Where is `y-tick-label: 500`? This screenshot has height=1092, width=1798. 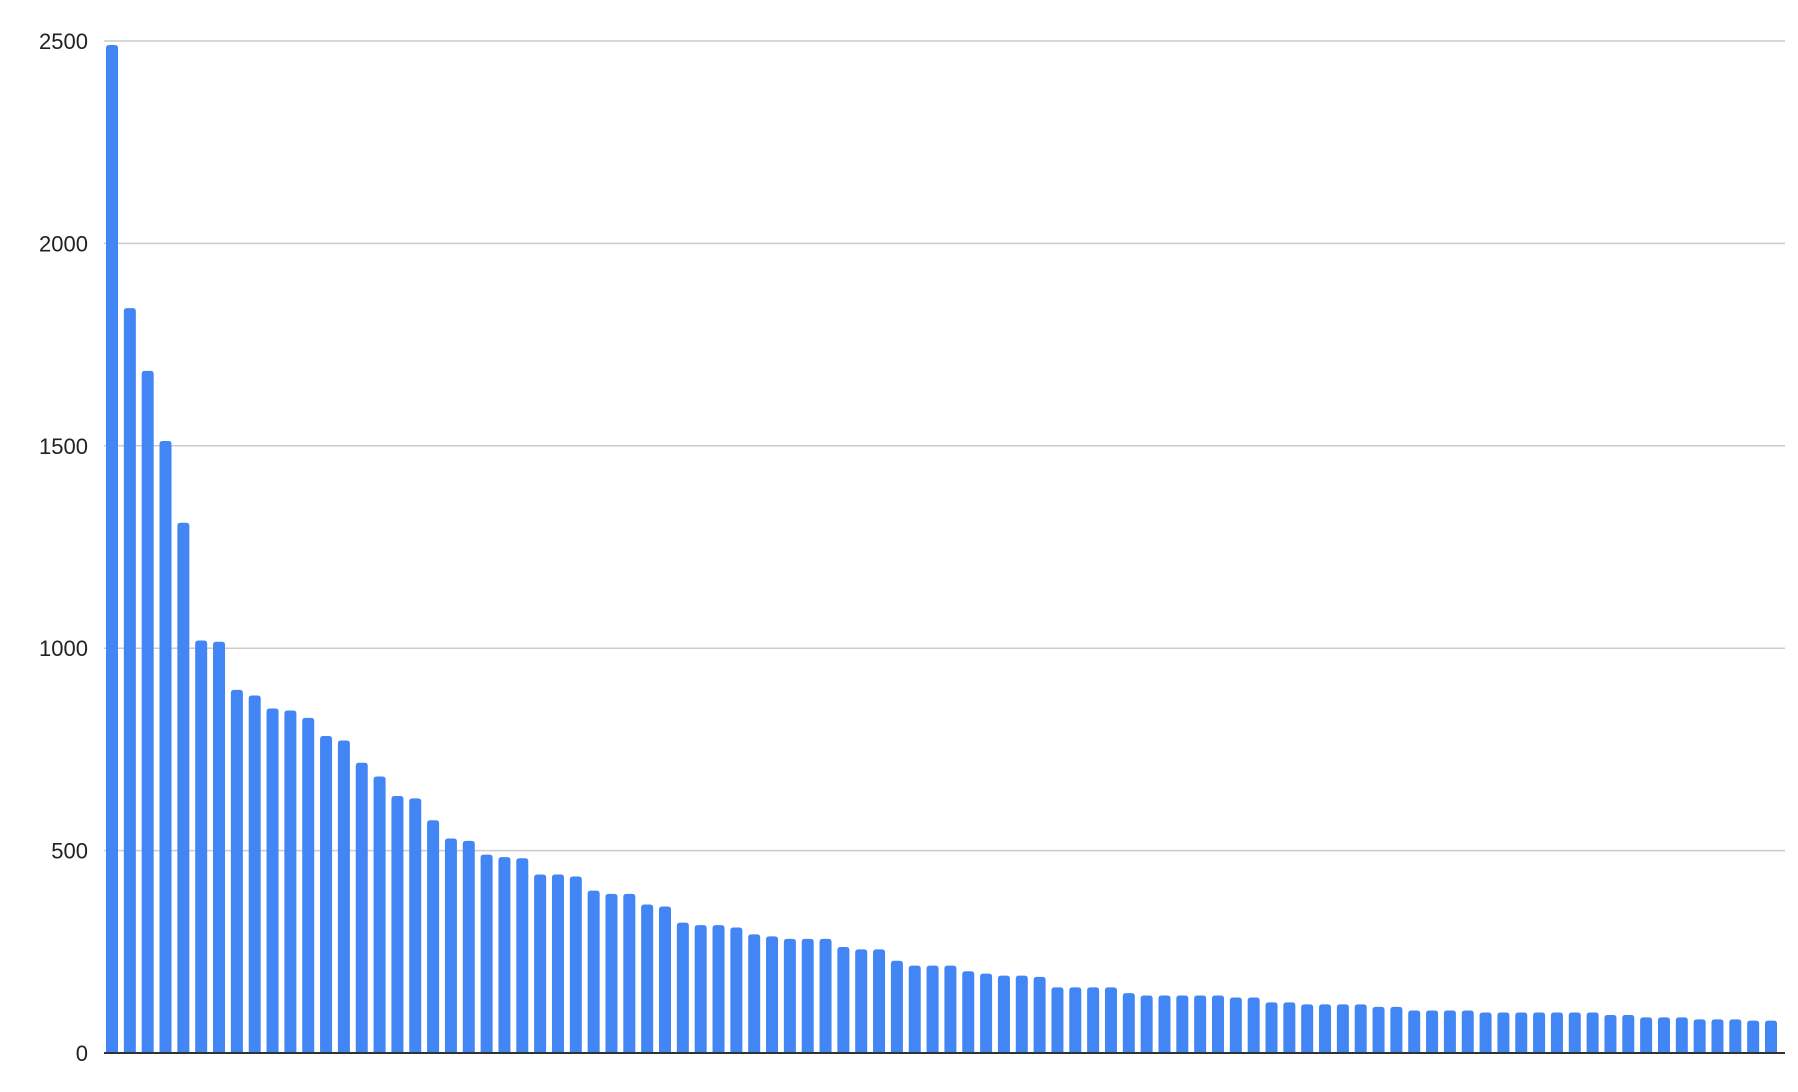 y-tick-label: 500 is located at coordinates (69, 851).